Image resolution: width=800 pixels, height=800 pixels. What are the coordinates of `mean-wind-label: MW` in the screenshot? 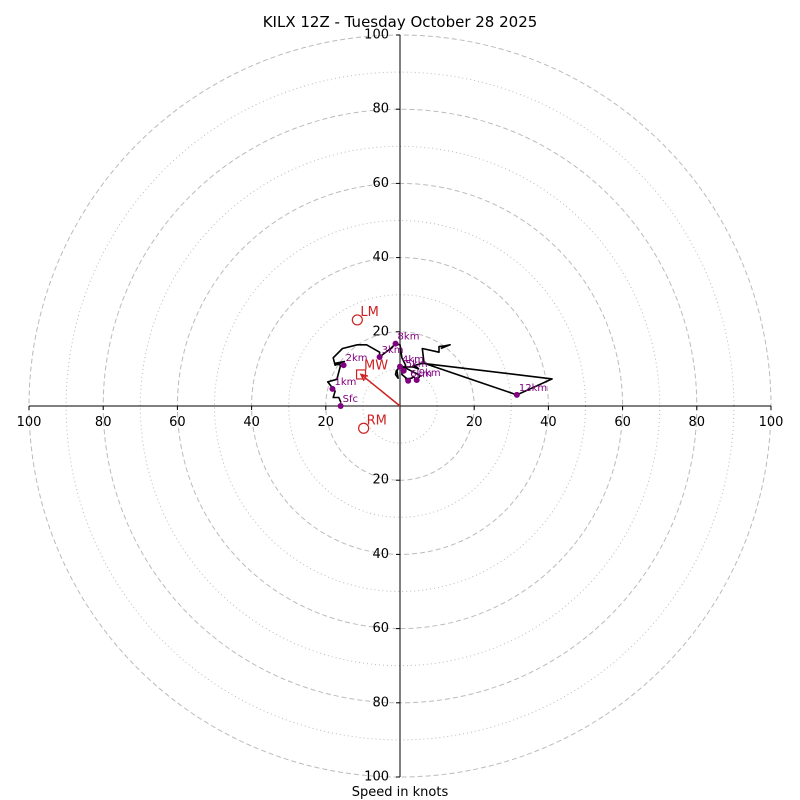 It's located at (376, 365).